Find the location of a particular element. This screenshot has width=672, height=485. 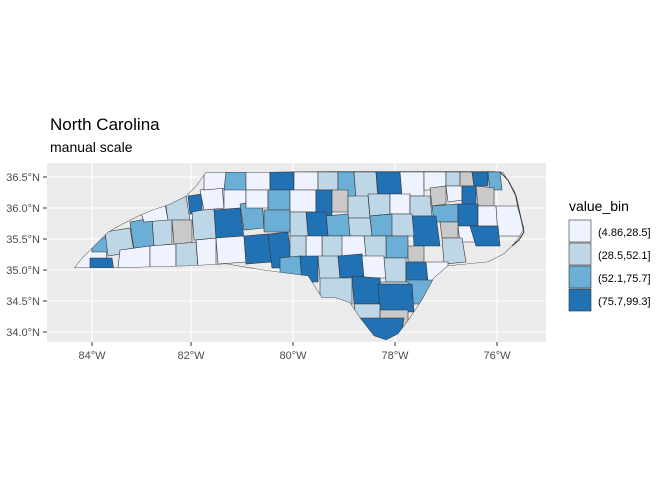

outer-banks-line is located at coordinates (512, 209).